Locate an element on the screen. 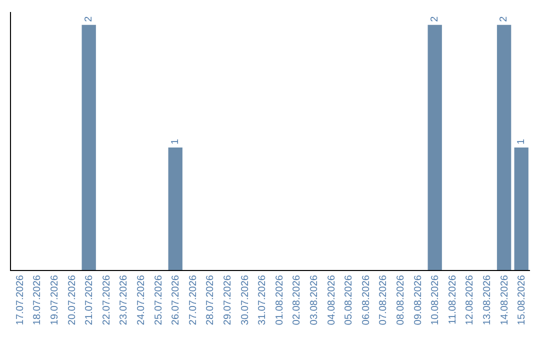  x-tick-label: 01.08.2026 is located at coordinates (280, 300).